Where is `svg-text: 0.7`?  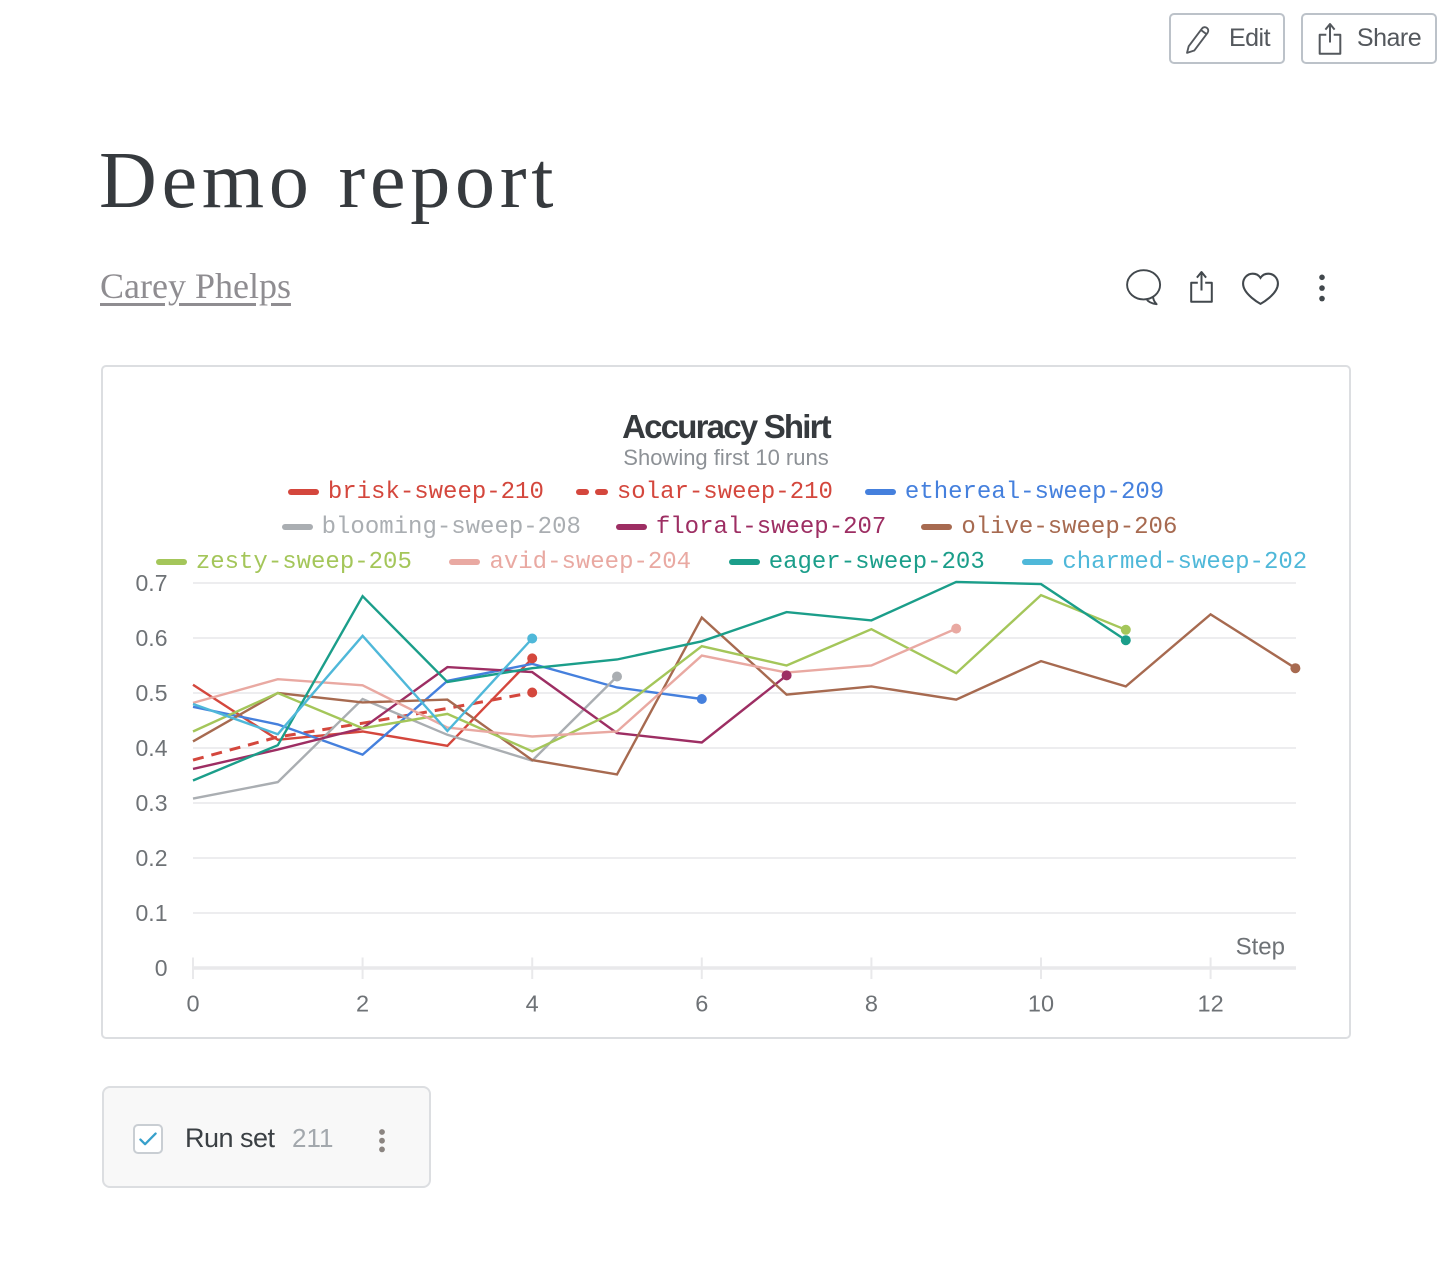
svg-text: 0.7 is located at coordinates (152, 583).